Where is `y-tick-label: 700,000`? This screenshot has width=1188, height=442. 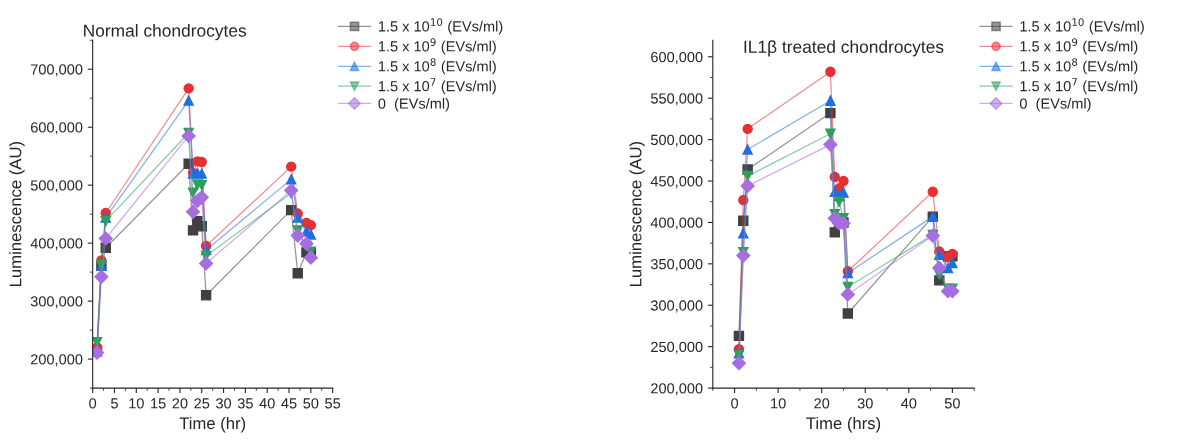
y-tick-label: 700,000 is located at coordinates (56, 70).